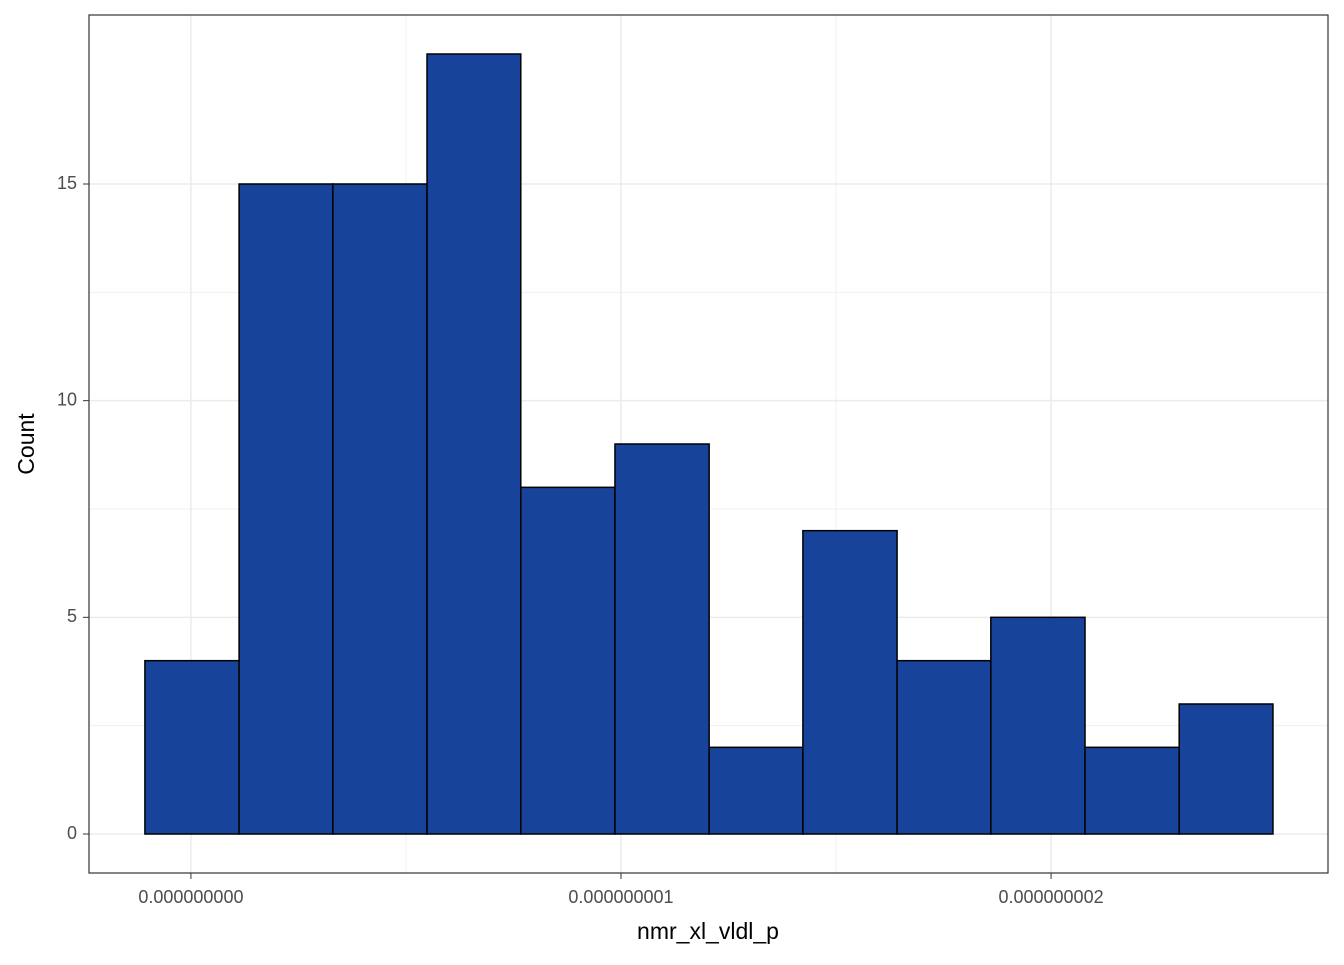 Image resolution: width=1344 pixels, height=965 pixels. I want to click on x-axis-label: nmr_xl_vldl_p, so click(708, 931).